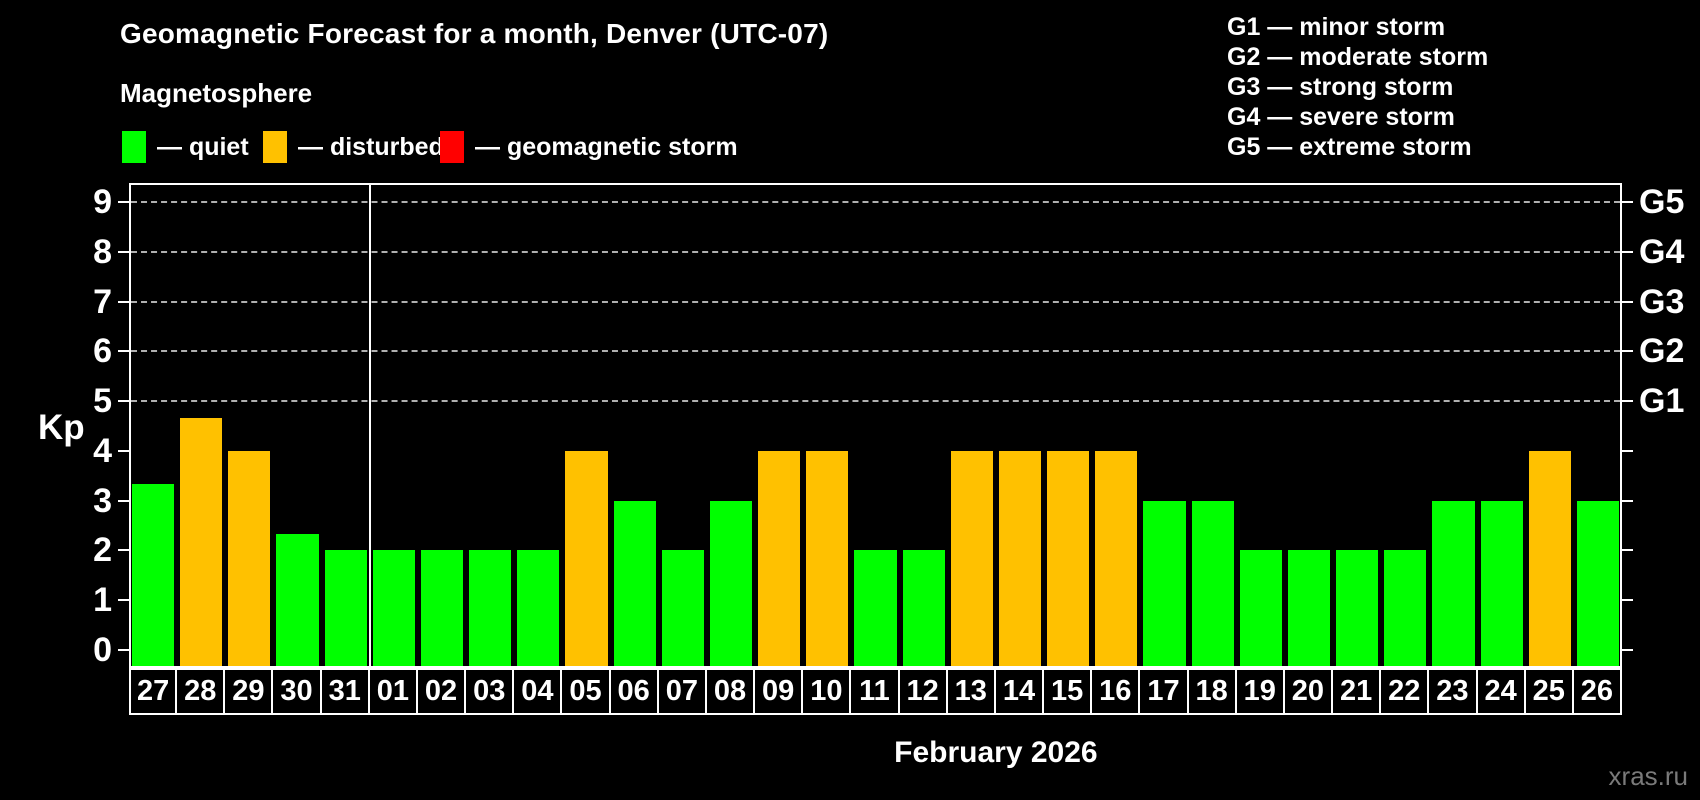  What do you see at coordinates (102, 600) in the screenshot?
I see `y-tick-label: 1` at bounding box center [102, 600].